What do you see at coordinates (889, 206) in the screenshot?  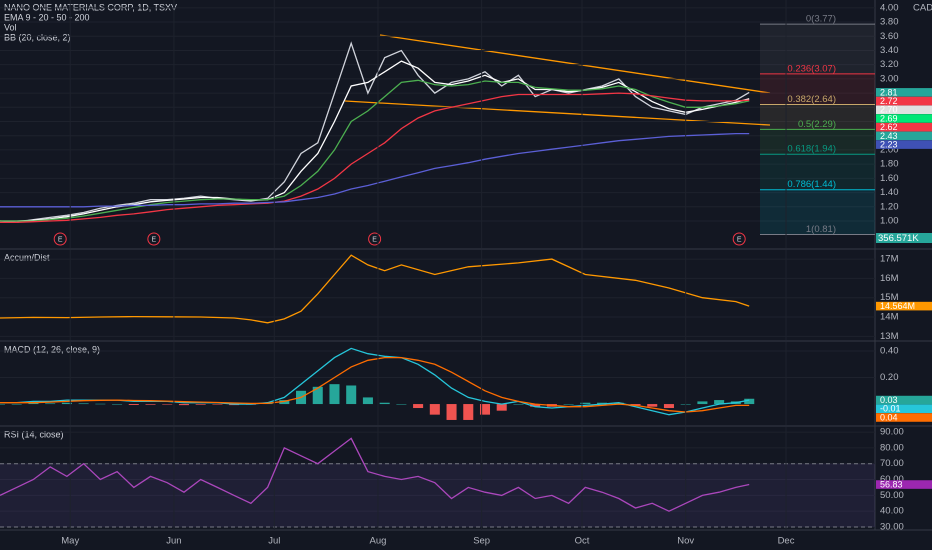 I see `y-tick-label: 1.20` at bounding box center [889, 206].